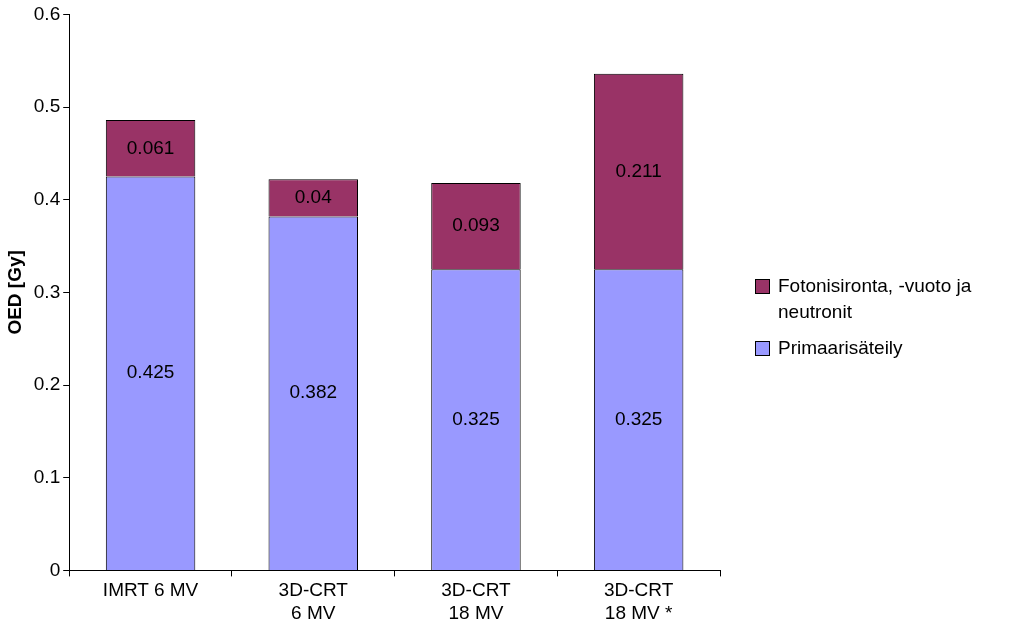 Image resolution: width=1032 pixels, height=628 pixels. Describe the element at coordinates (638, 601) in the screenshot. I see `x-tick-label: 3D-CRT 18 MV *` at that location.